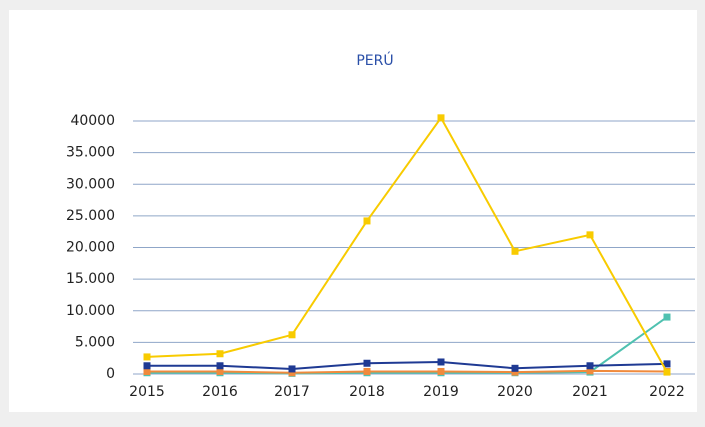  Describe the element at coordinates (667, 392) in the screenshot. I see `x-tick-label: 2022` at that location.